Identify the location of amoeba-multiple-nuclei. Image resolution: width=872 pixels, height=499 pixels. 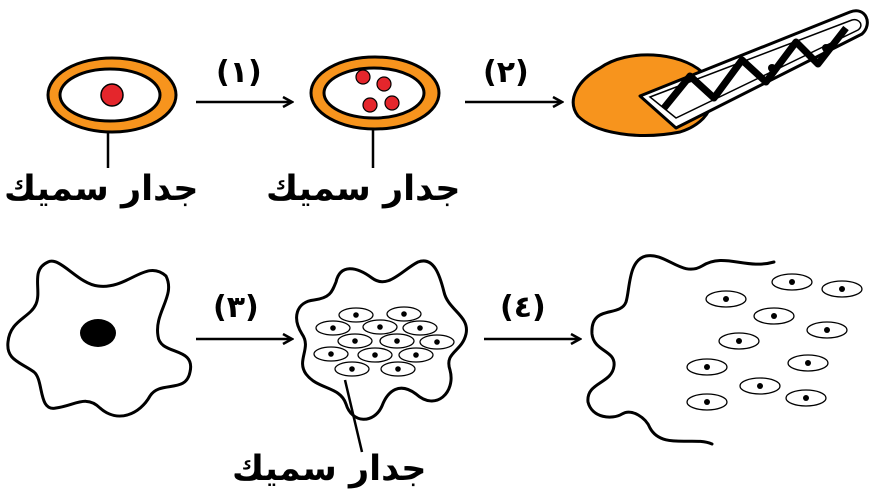
(381, 356).